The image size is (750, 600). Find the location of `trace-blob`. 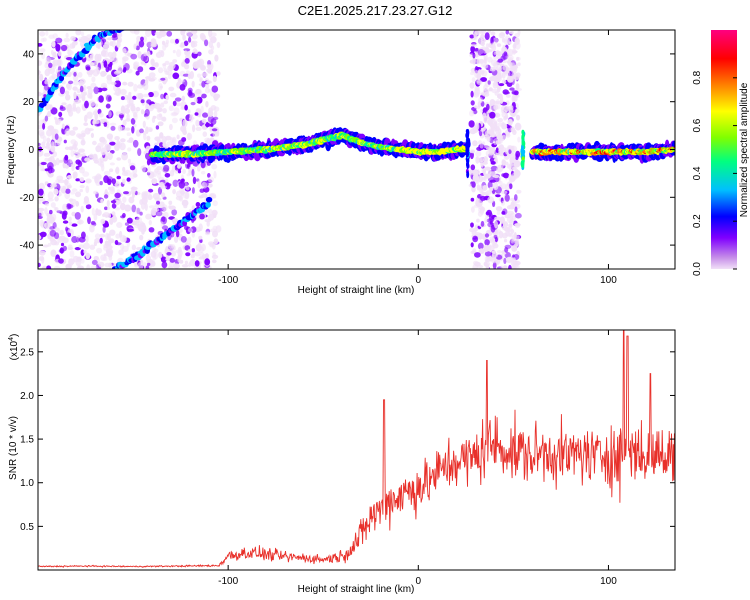

trace-blob is located at coordinates (128, 24).